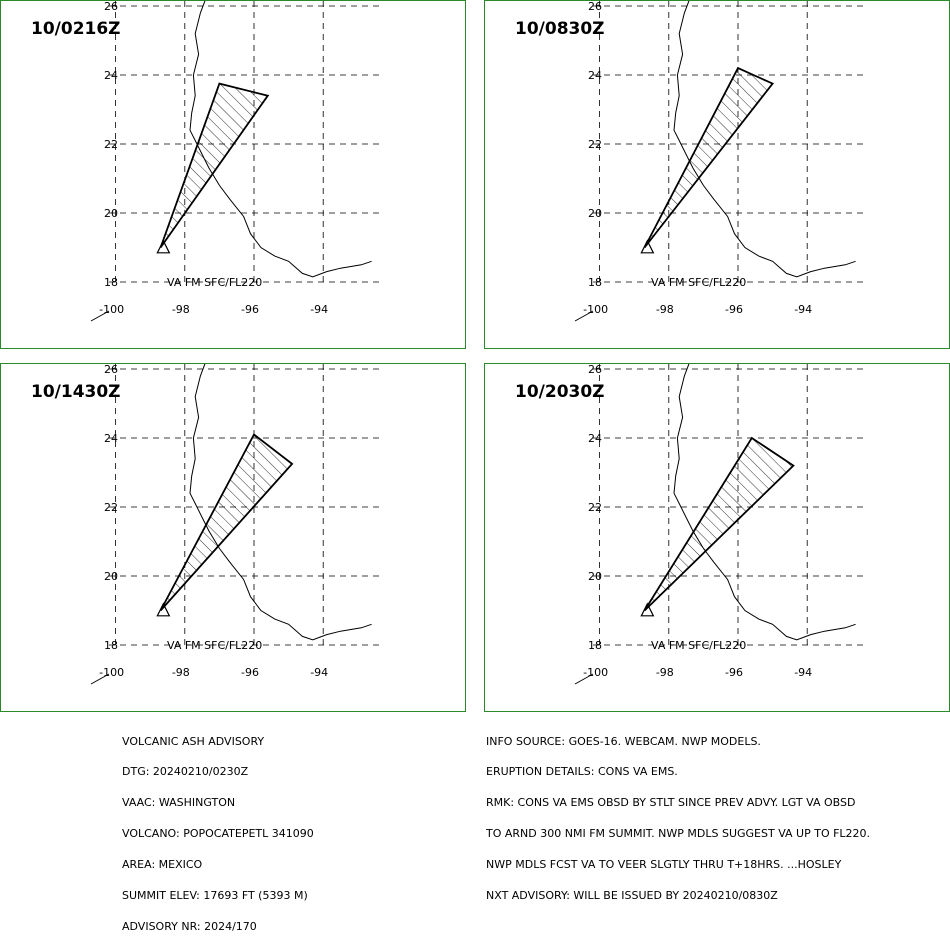 This screenshot has height=943, width=950. What do you see at coordinates (179, 803) in the screenshot?
I see `advisory-vaac: VAAC: WASHINGTON` at bounding box center [179, 803].